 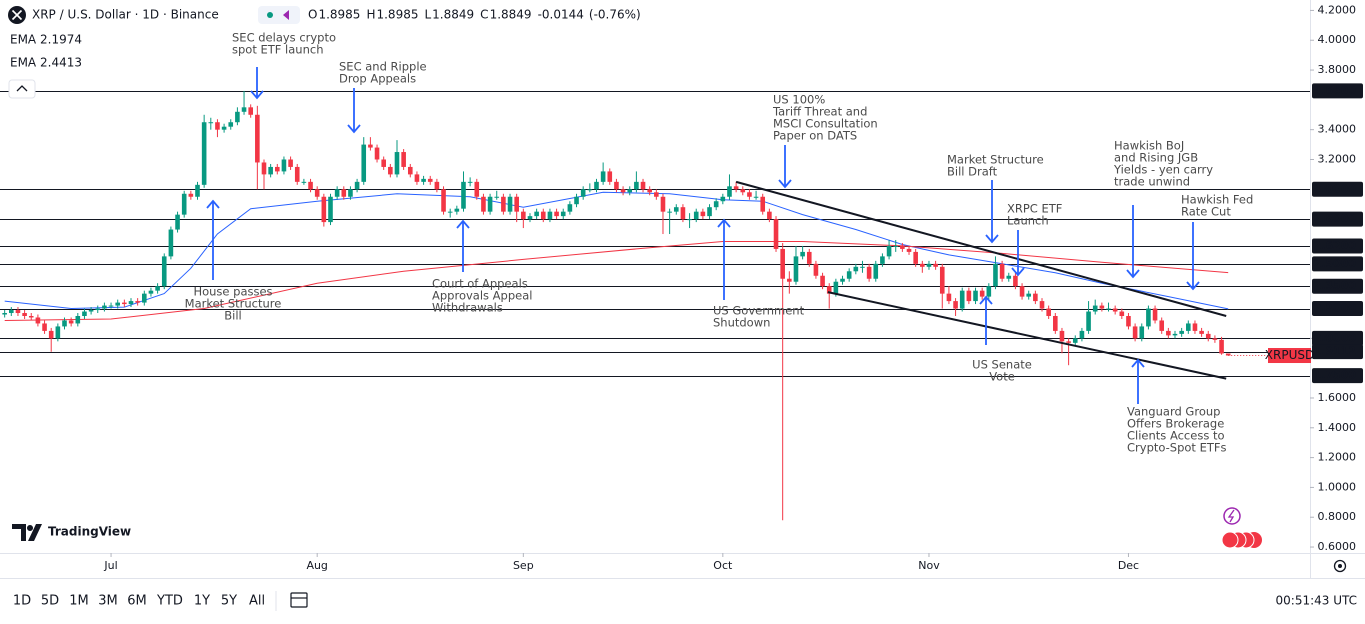 I want to click on settings-icon, so click(x=1340, y=566).